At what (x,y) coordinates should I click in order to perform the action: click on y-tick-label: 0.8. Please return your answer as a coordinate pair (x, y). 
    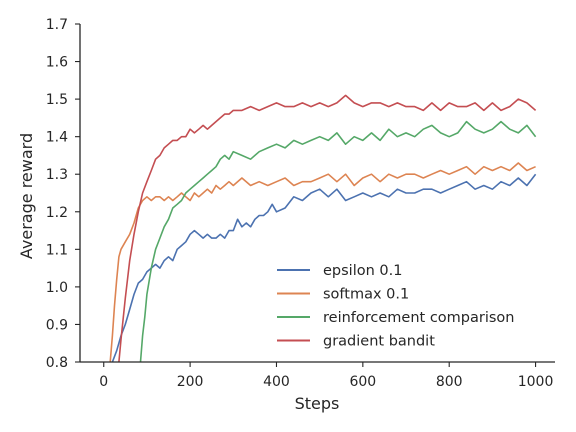
    Looking at the image, I should click on (57, 363).